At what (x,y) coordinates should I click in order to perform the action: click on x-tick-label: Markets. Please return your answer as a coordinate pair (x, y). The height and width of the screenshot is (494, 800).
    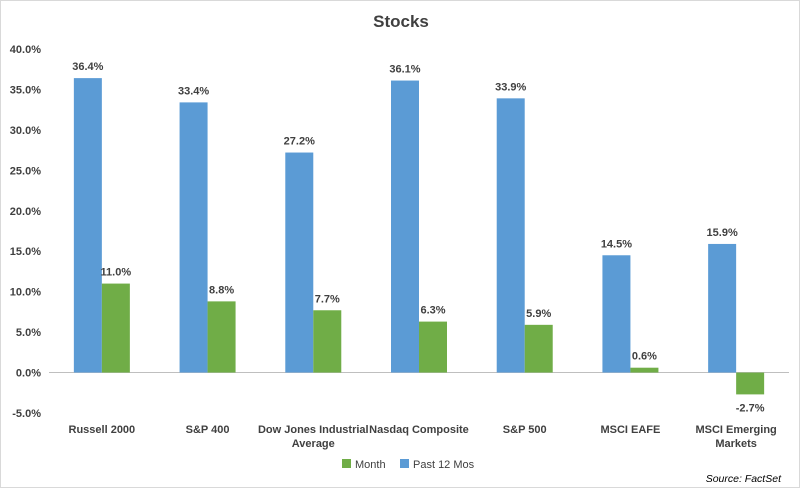
    Looking at the image, I should click on (736, 444).